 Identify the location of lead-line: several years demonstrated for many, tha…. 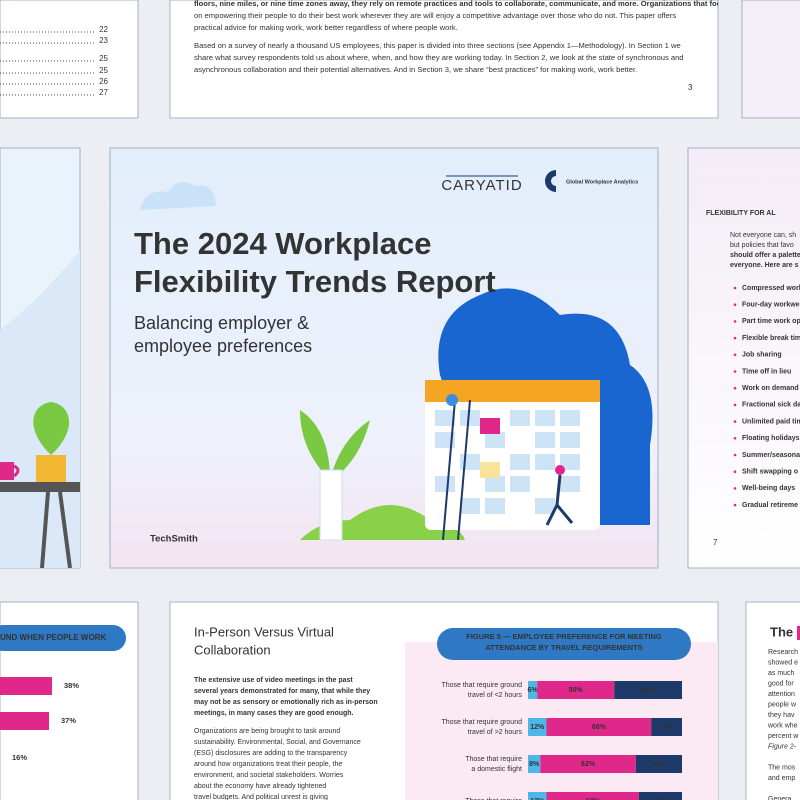
(282, 691).